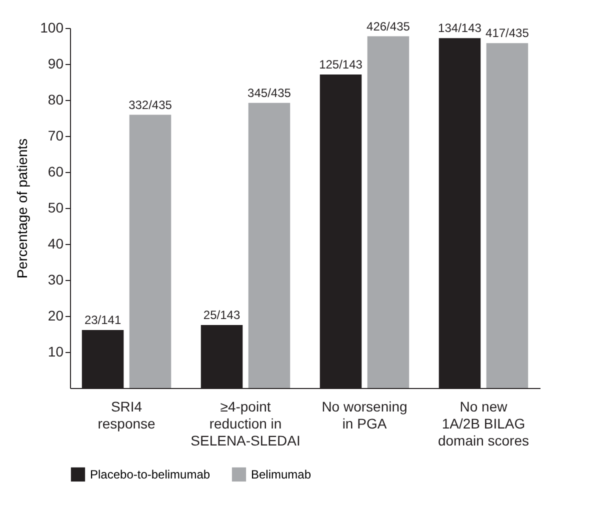 This screenshot has width=597, height=523. Describe the element at coordinates (150, 474) in the screenshot. I see `legend-label: Placebo-to-belimumab` at that location.